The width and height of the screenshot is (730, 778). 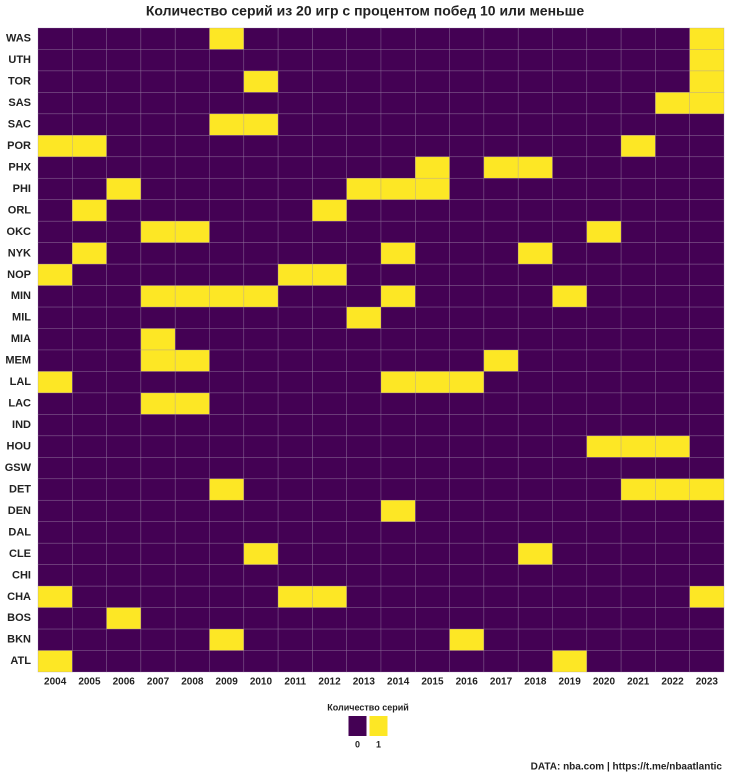 I want to click on x-tick-label: 2020, so click(x=604, y=682).